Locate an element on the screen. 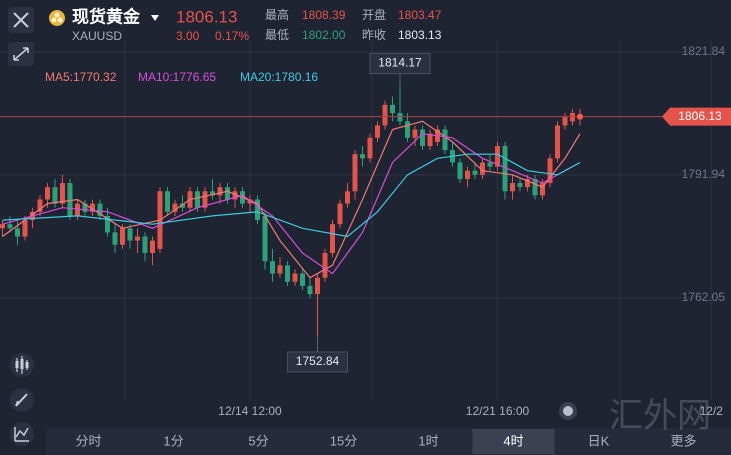 This screenshot has height=455, width=731. tab: 日K is located at coordinates (599, 440).